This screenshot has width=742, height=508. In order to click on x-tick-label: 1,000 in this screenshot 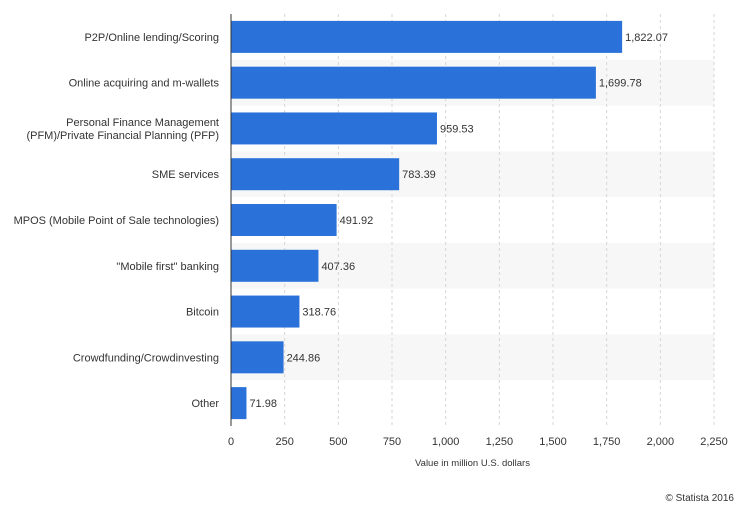, I will do `click(446, 442)`.